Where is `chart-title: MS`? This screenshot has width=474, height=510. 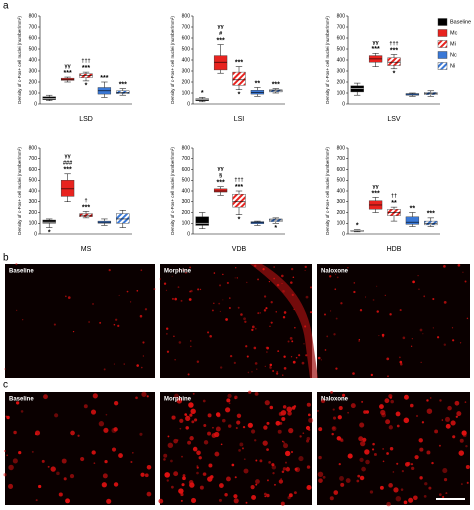
chart-title: MS is located at coordinates (86, 249).